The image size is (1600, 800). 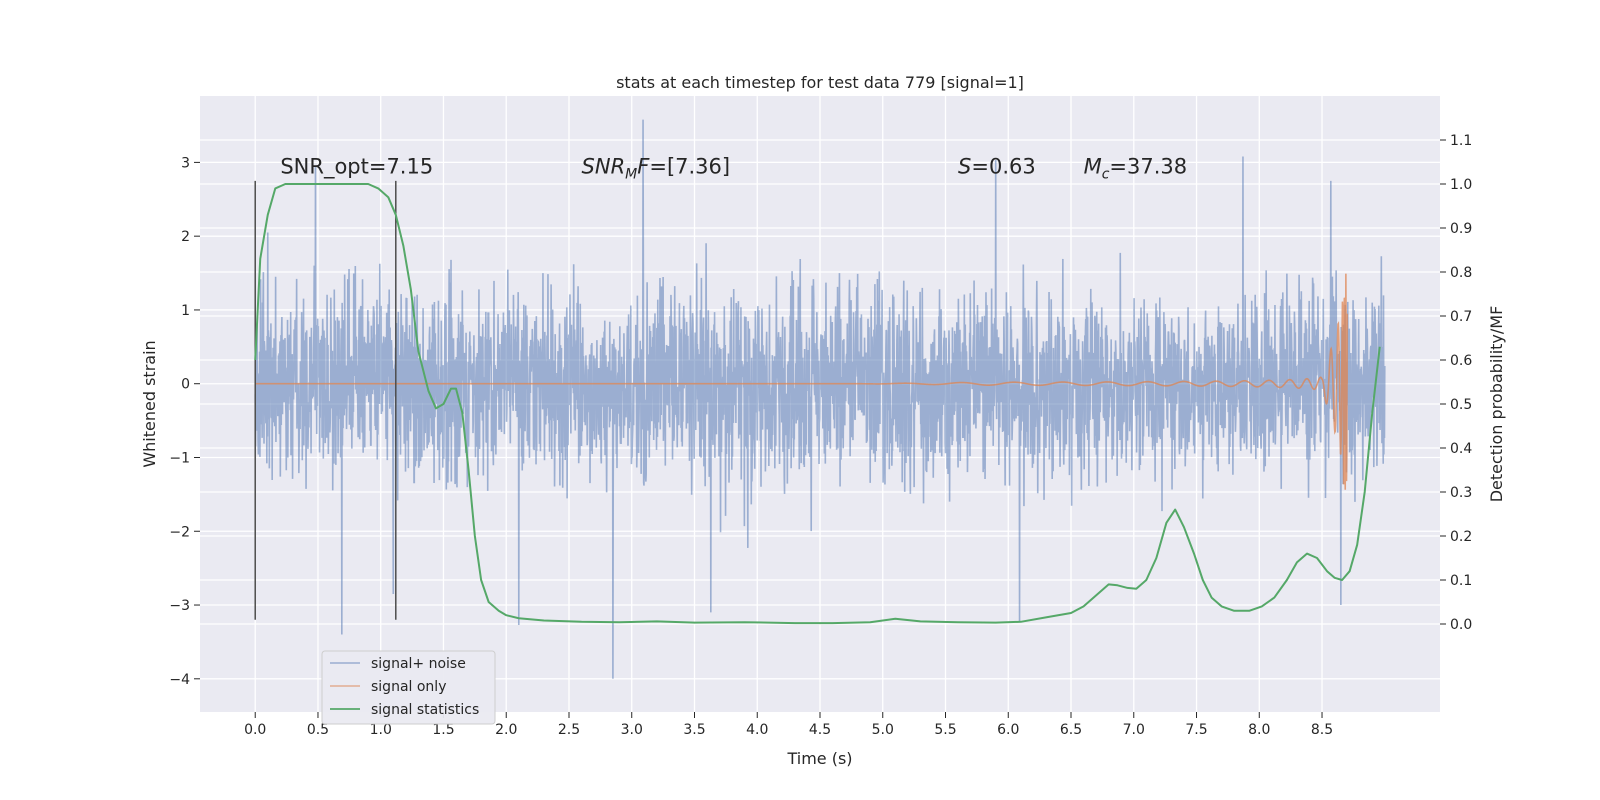 I want to click on y2-tick-label: 0.9, so click(x=1461, y=229).